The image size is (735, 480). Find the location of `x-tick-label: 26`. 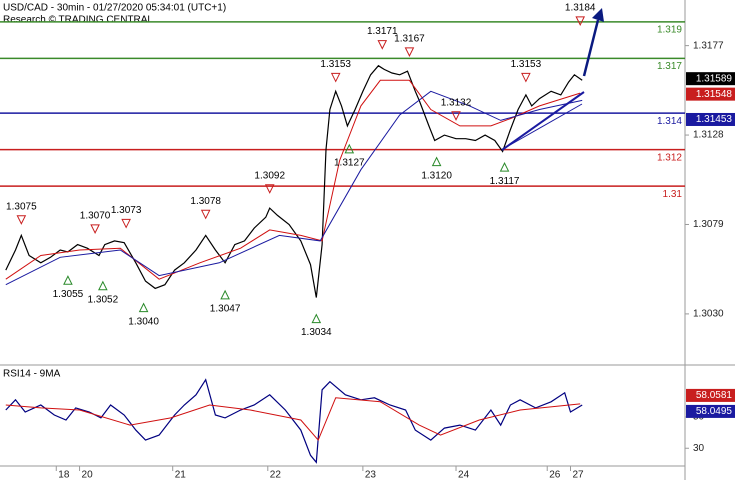

x-tick-label: 26 is located at coordinates (555, 475).